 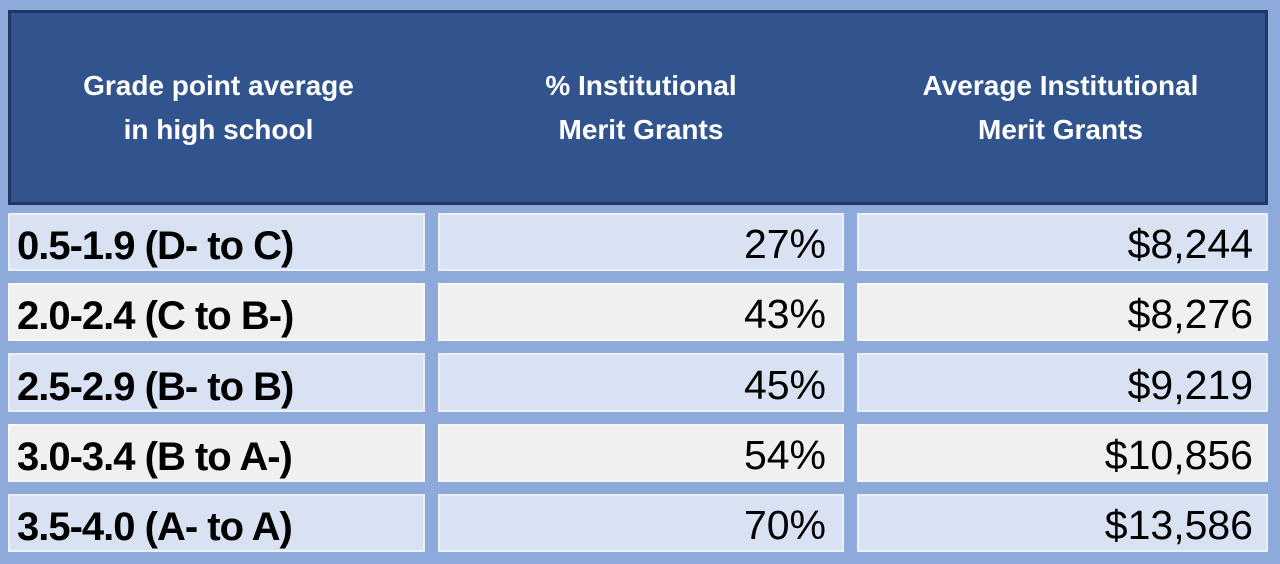 What do you see at coordinates (1060, 85) in the screenshot?
I see `header-average-grants-line1: Average Institutional` at bounding box center [1060, 85].